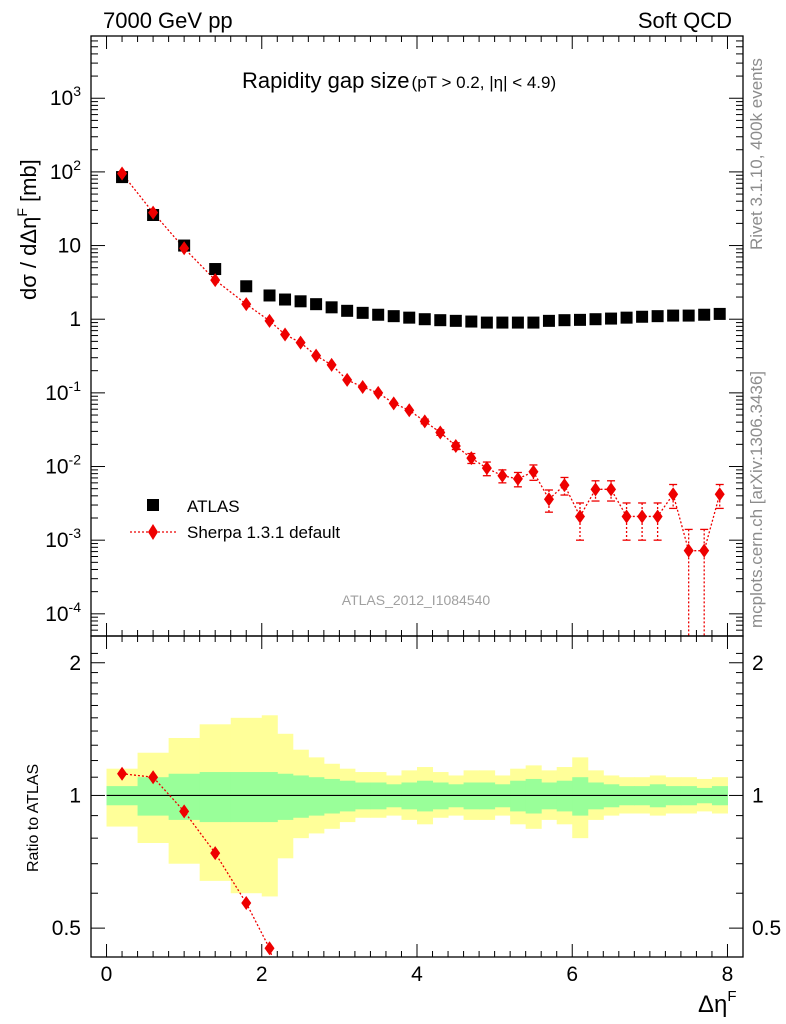 Image resolution: width=786 pixels, height=1024 pixels. I want to click on x-tick-label: 4, so click(417, 974).